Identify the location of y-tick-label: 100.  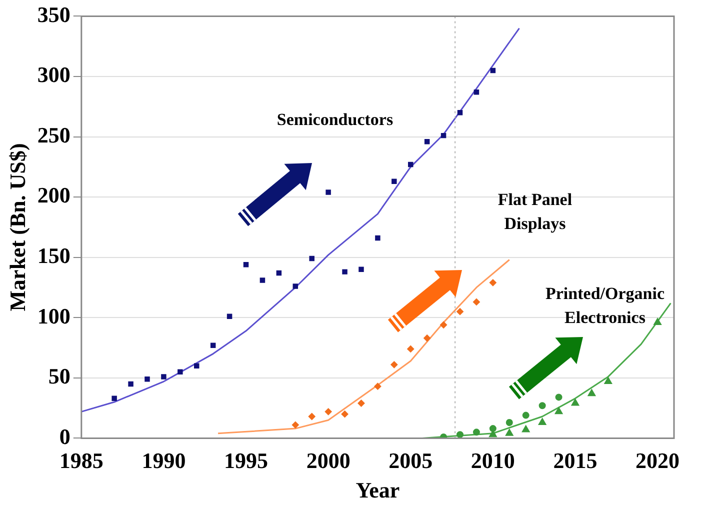
(53, 315).